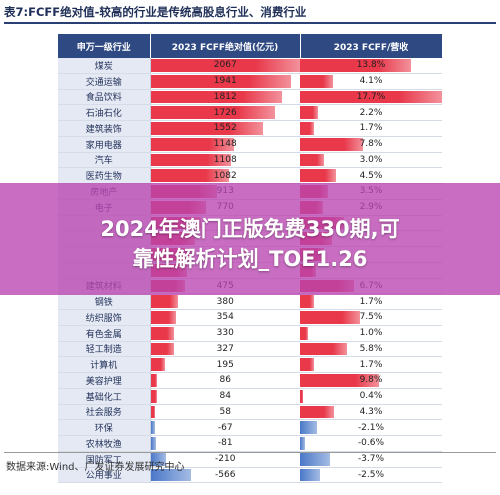  I want to click on table-row: 家用电器 1148 7.8%, so click(250, 144).